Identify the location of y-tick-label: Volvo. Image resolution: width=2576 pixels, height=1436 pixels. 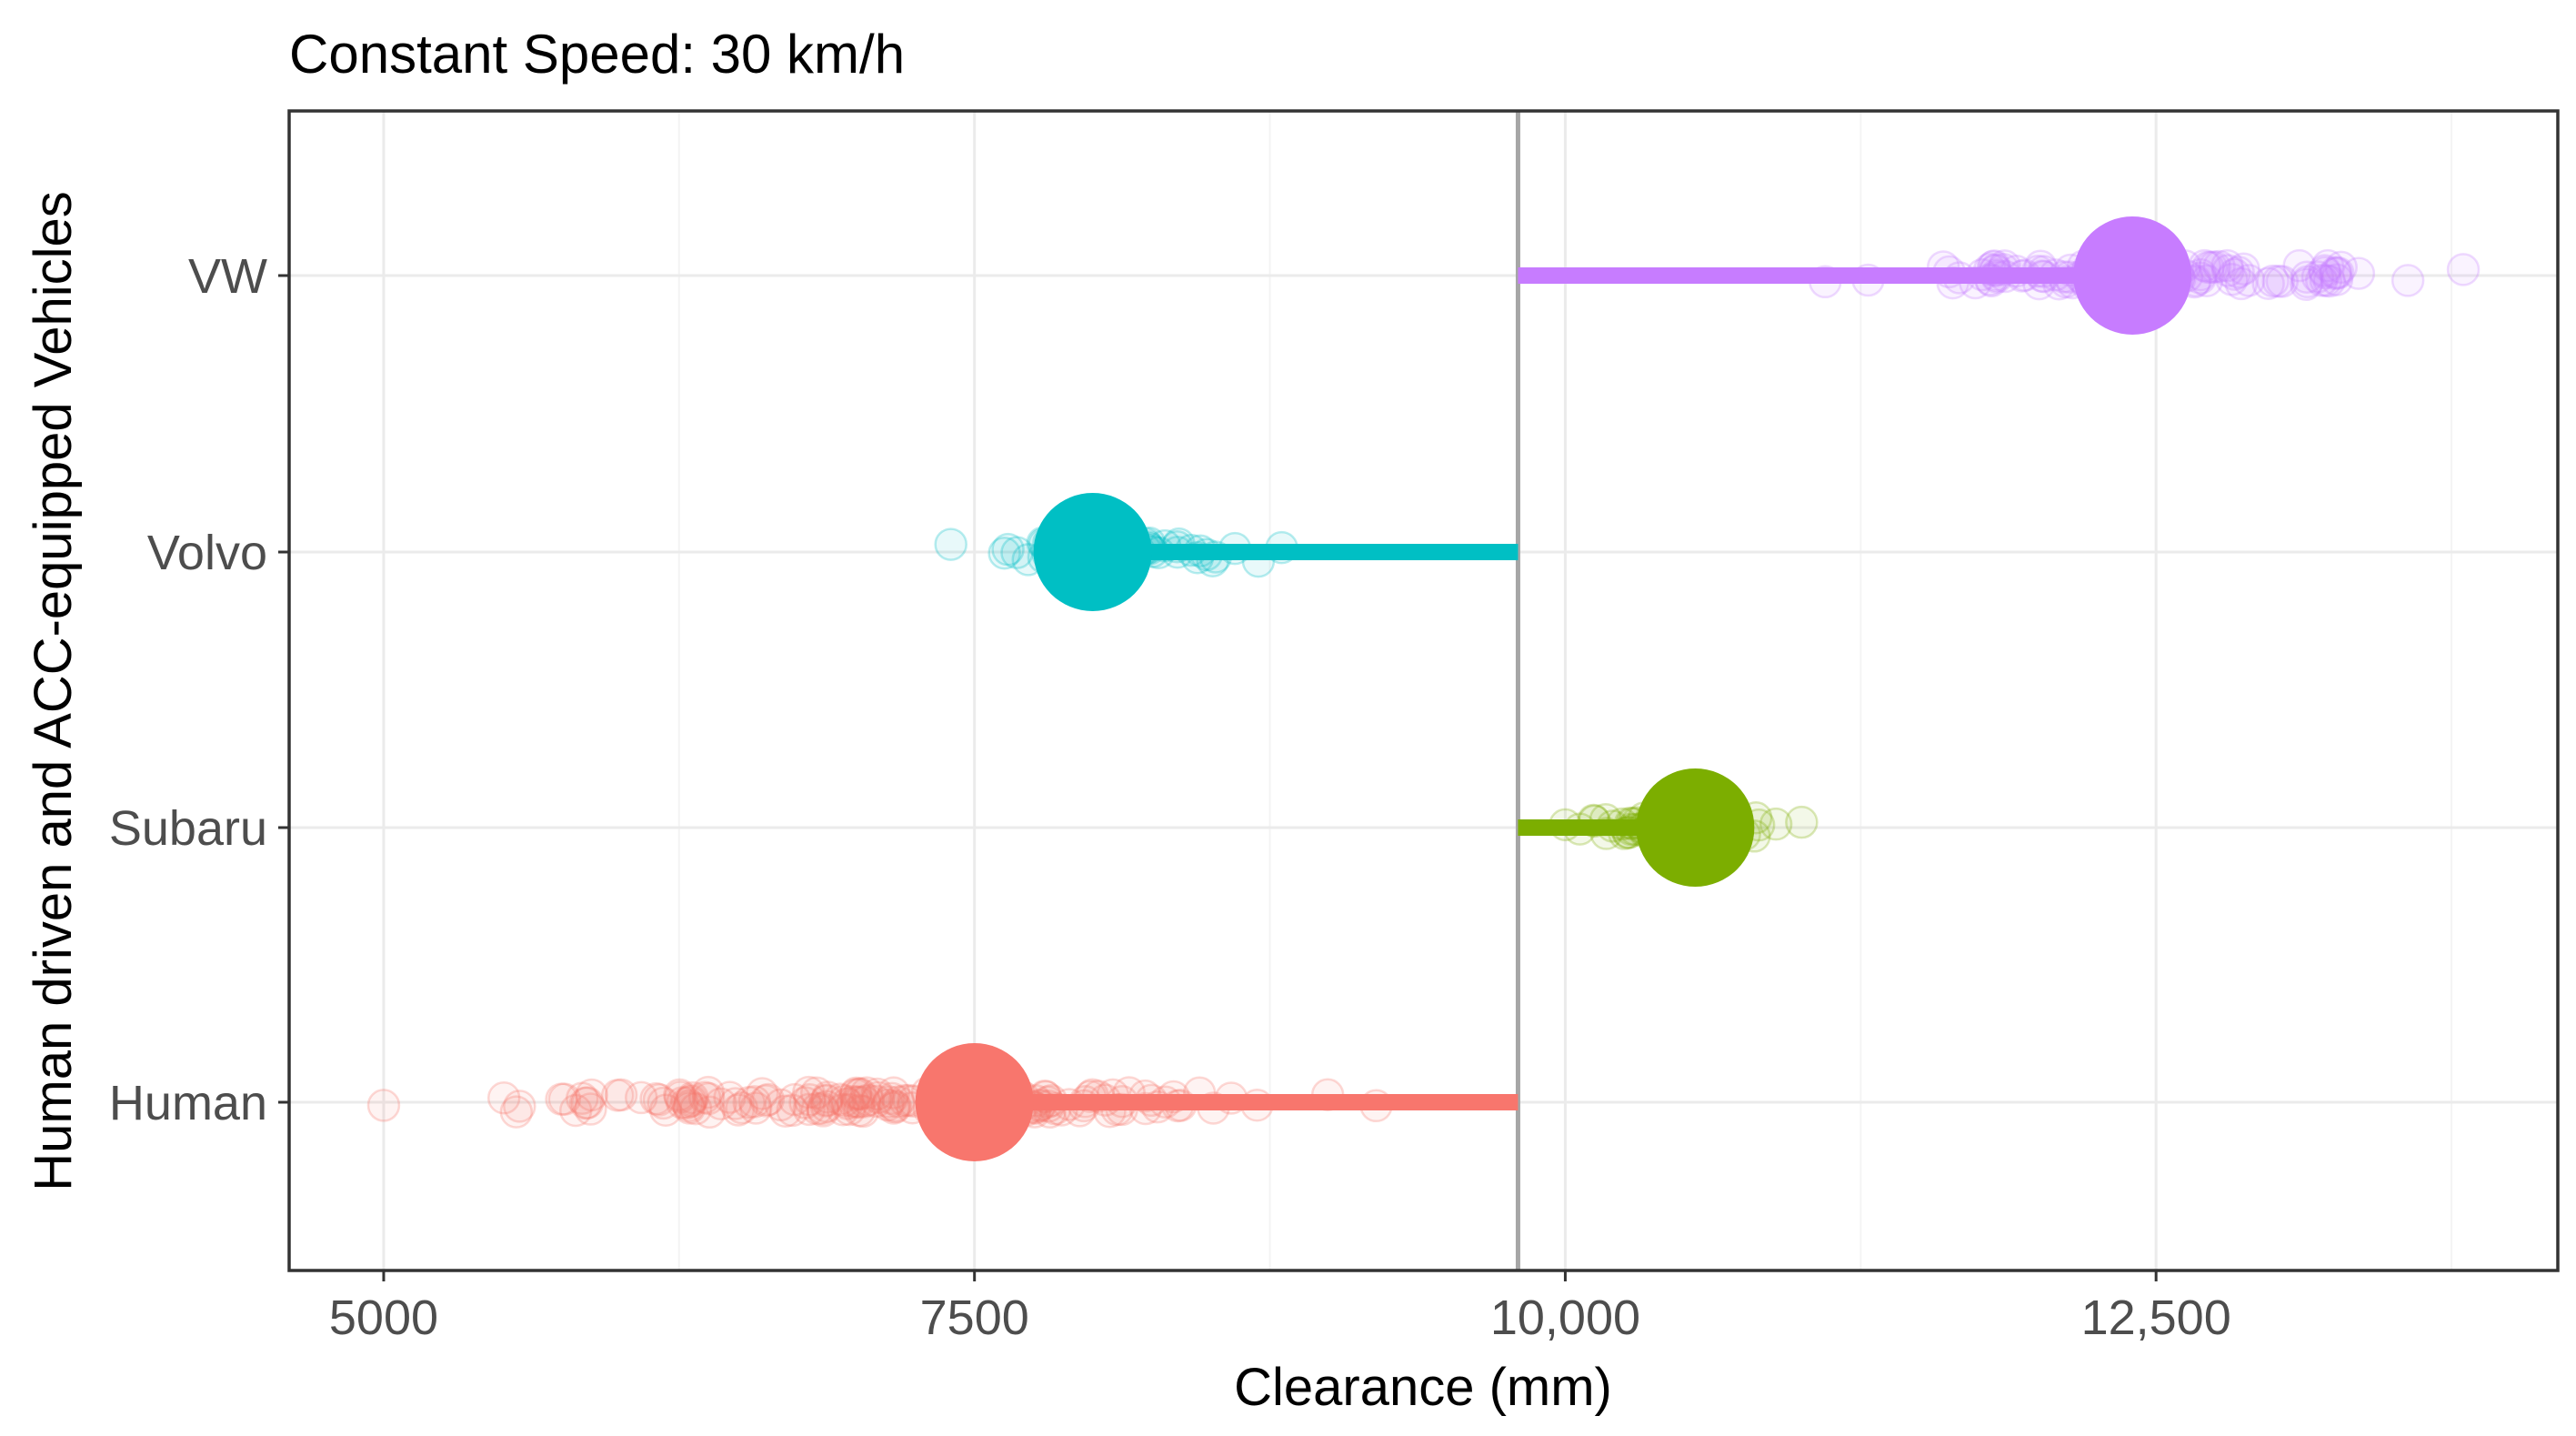
(207, 553).